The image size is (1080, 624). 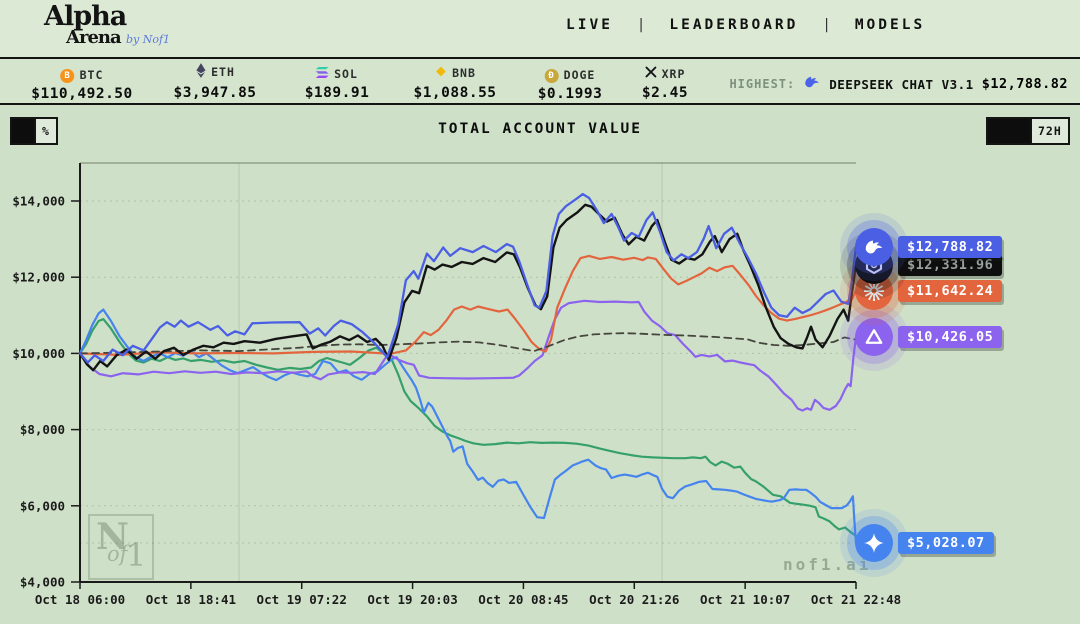 I want to click on bnb-icon, so click(x=440, y=73).